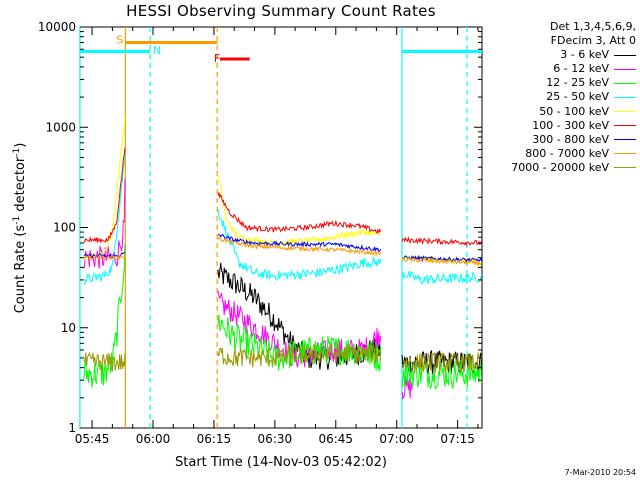 The image size is (640, 480). Describe the element at coordinates (335, 439) in the screenshot. I see `x-tick-label: 06:45` at that location.